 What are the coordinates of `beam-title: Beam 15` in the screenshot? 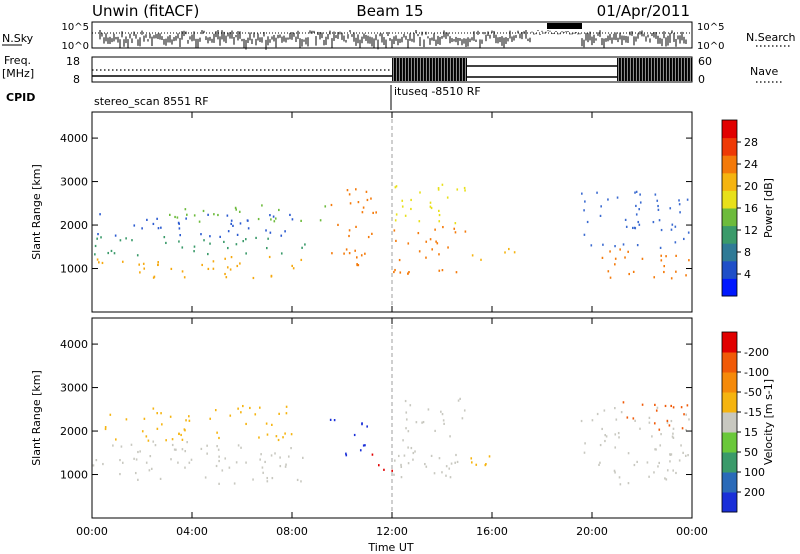 It's located at (389, 11).